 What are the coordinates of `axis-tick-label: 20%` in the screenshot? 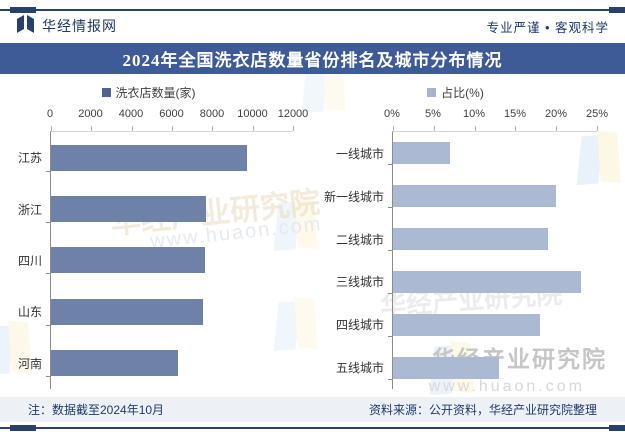 It's located at (556, 114).